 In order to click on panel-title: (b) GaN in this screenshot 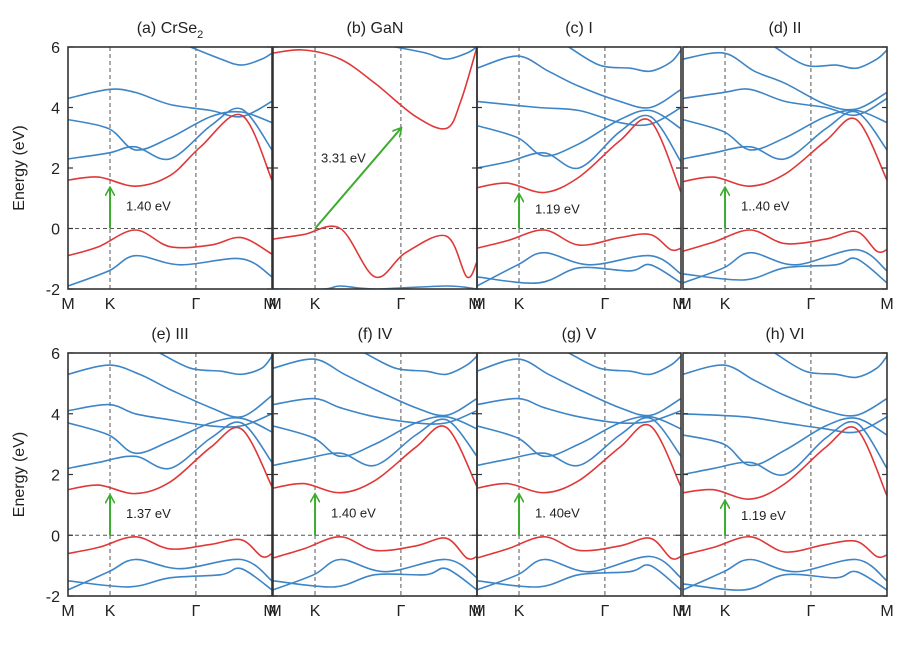, I will do `click(375, 28)`.